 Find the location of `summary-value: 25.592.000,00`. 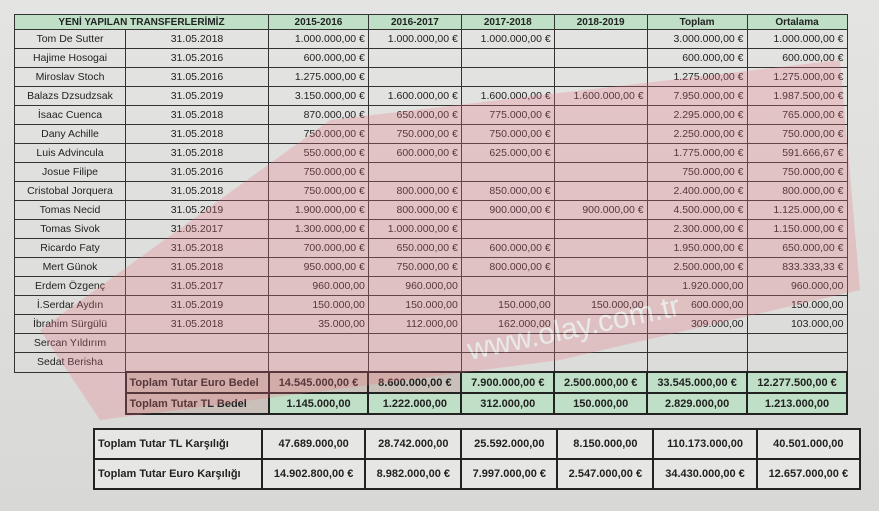

summary-value: 25.592.000,00 is located at coordinates (509, 444).